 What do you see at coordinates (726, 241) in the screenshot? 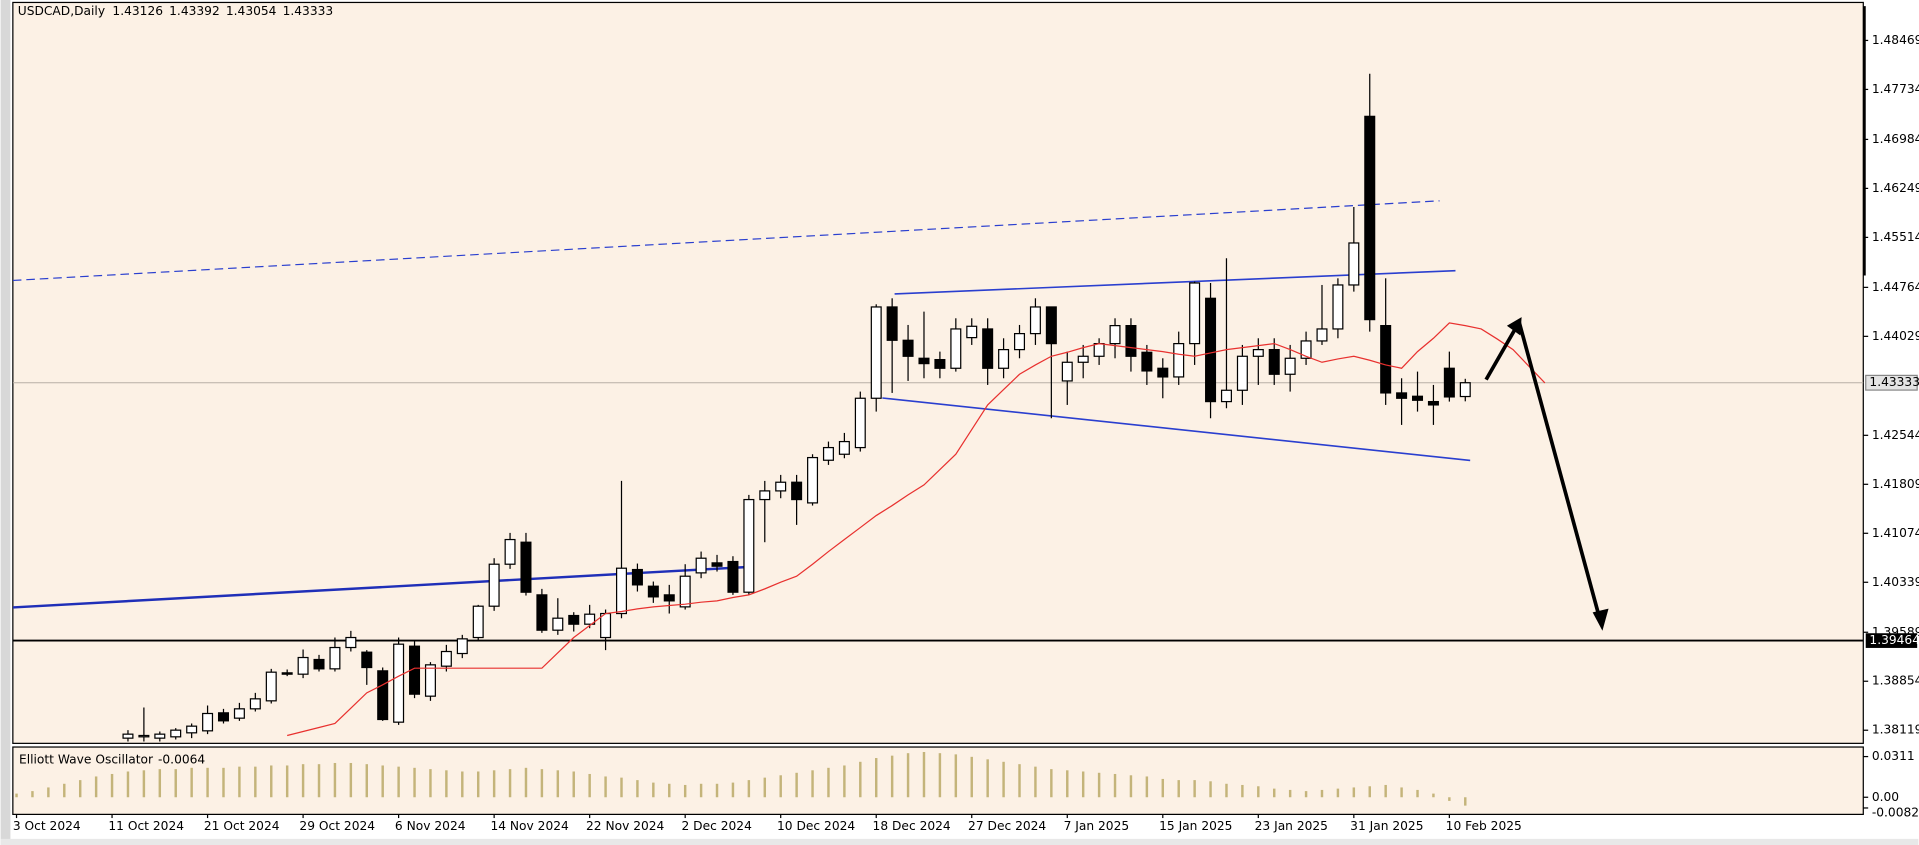
I see `dashed-trendline` at bounding box center [726, 241].